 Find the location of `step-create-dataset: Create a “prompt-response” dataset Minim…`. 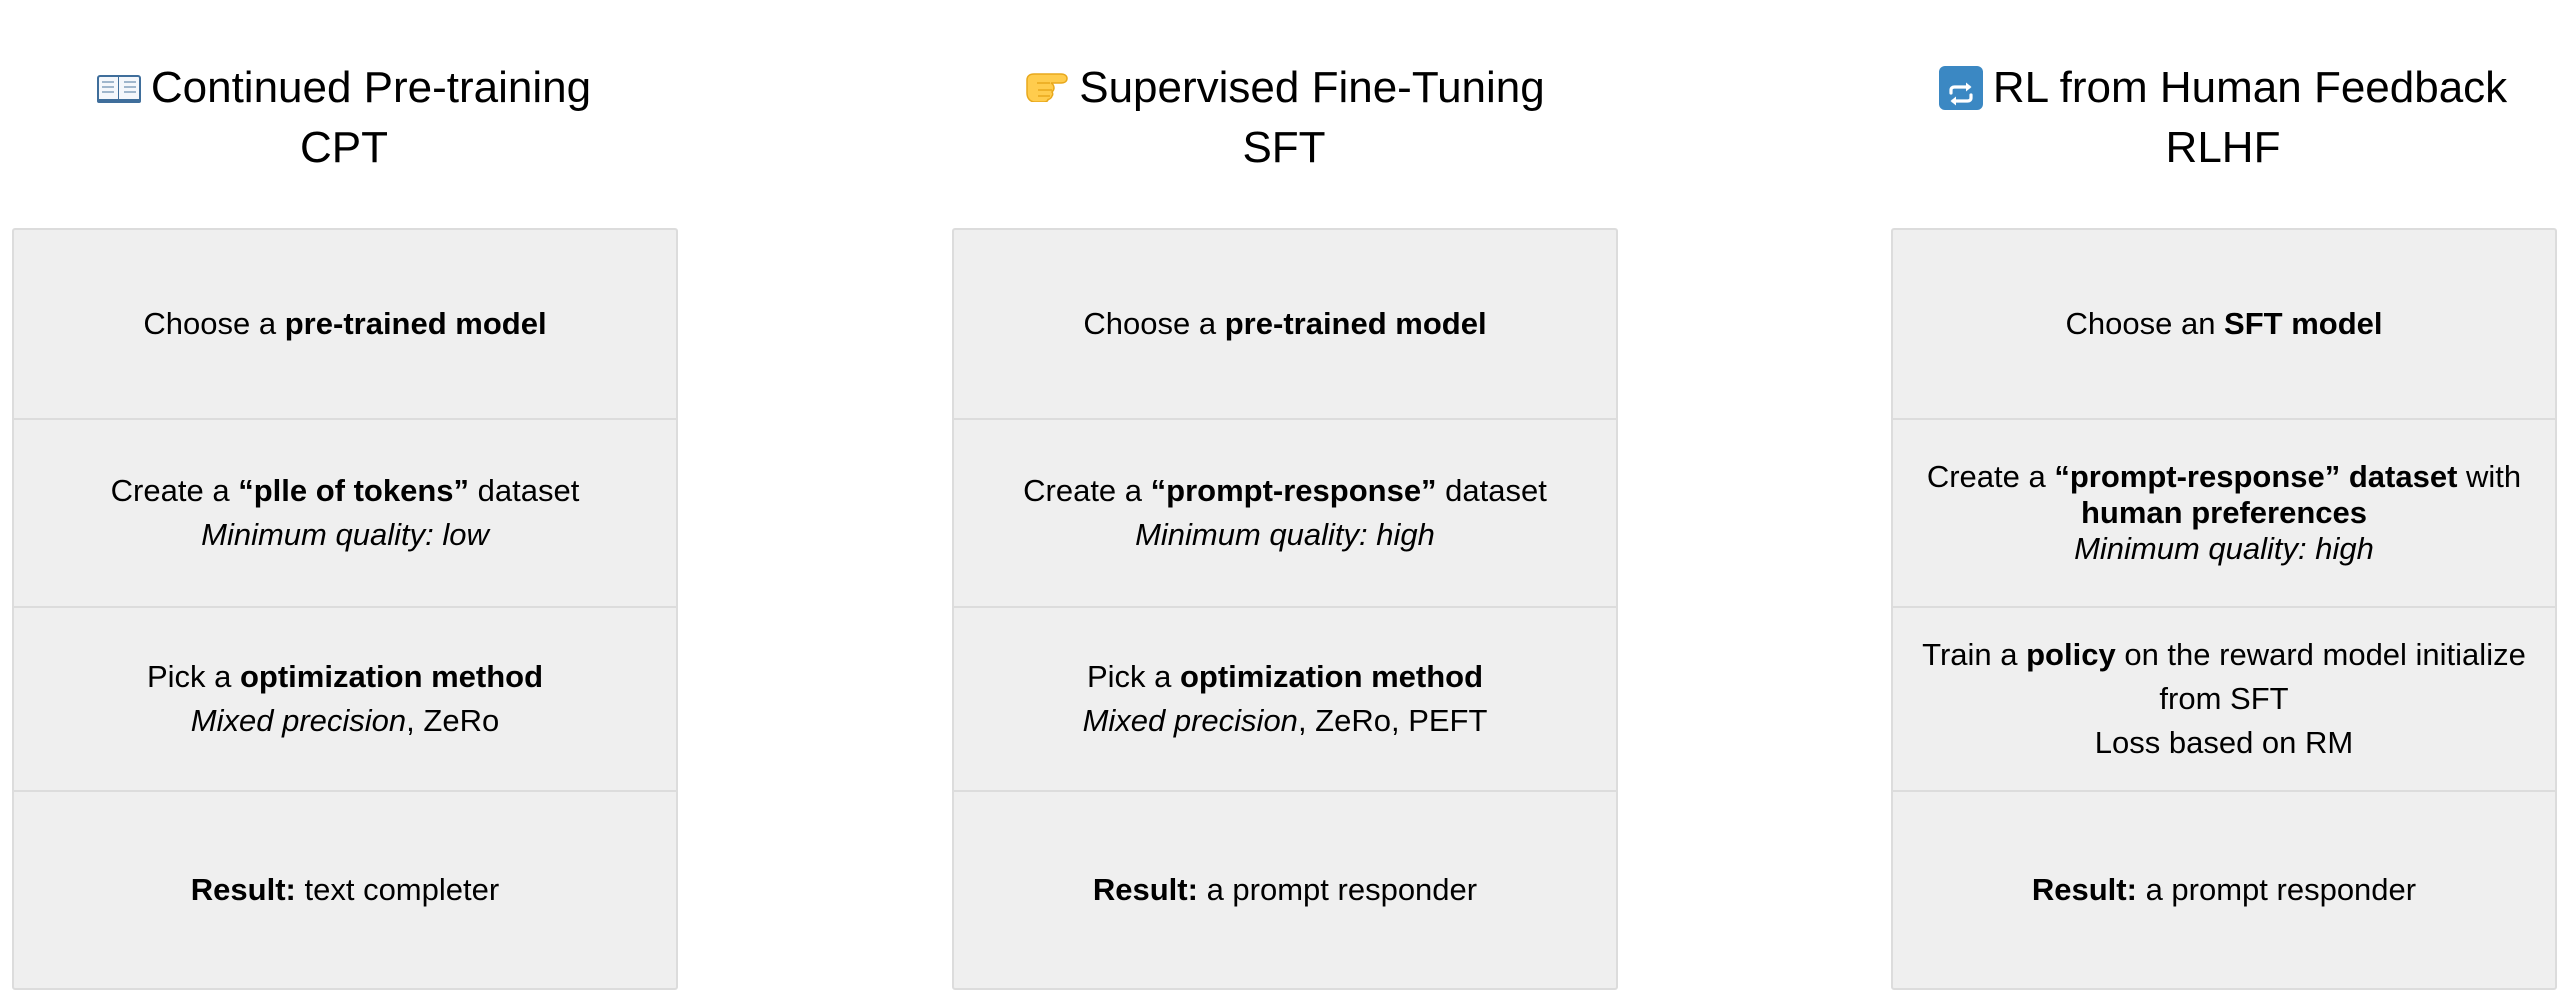

step-create-dataset: Create a “prompt-response” dataset Minim… is located at coordinates (1285, 512).